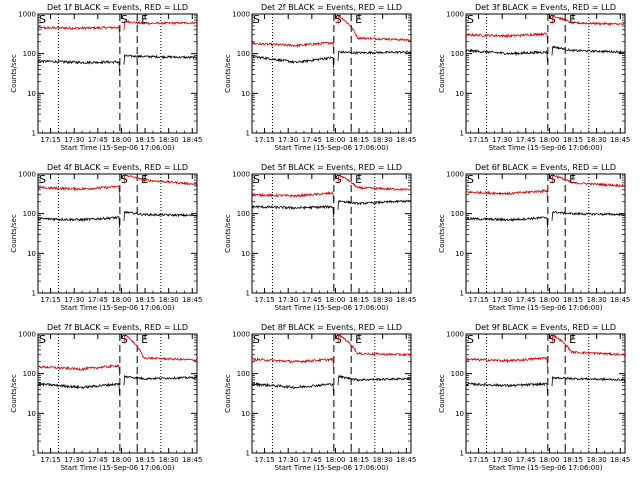  I want to click on panel-title: Det 2f BLACK = Events, RED = LLD, so click(331, 7).